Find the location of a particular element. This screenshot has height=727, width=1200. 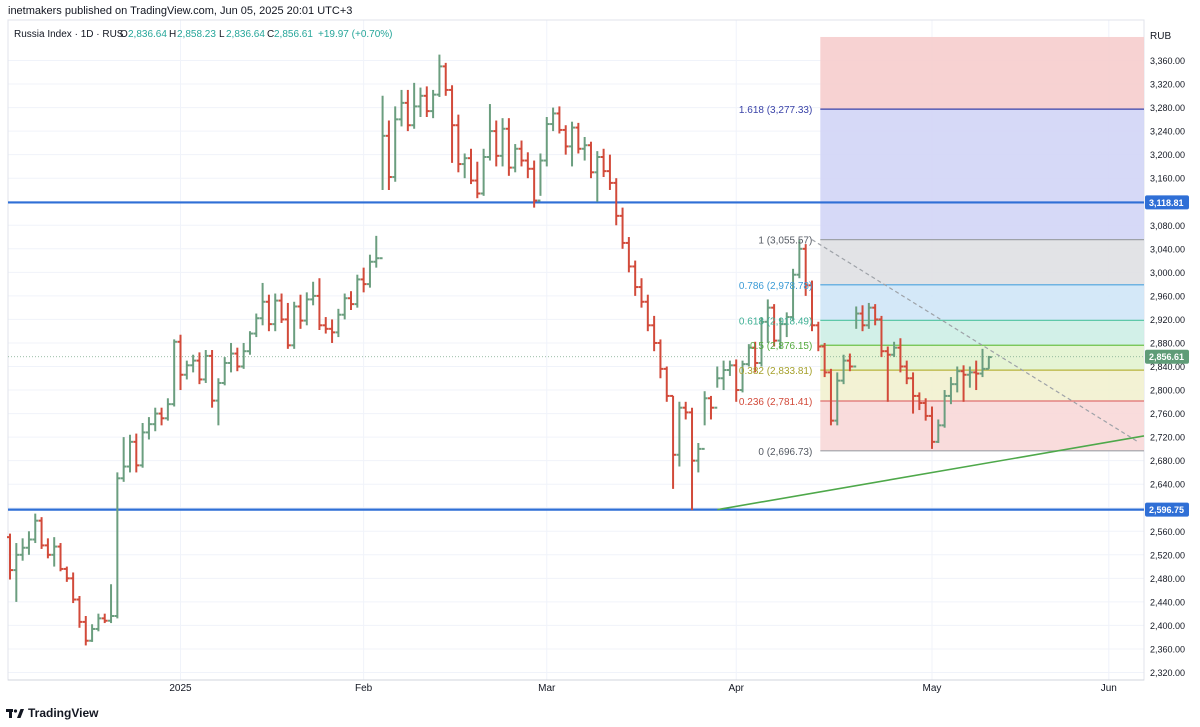

dashed-projection-line is located at coordinates (975, 341).